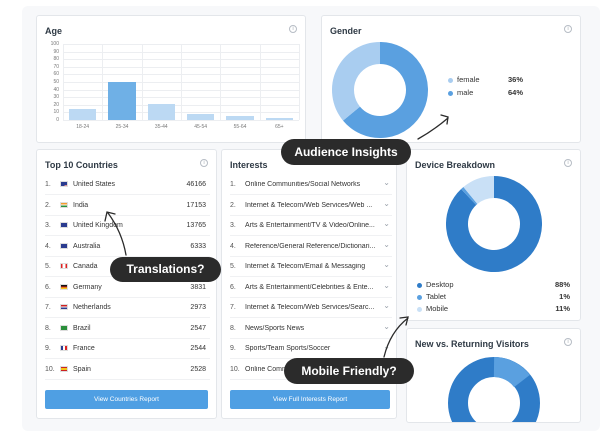 The width and height of the screenshot is (615, 433). I want to click on device-info-icon: i, so click(568, 163).